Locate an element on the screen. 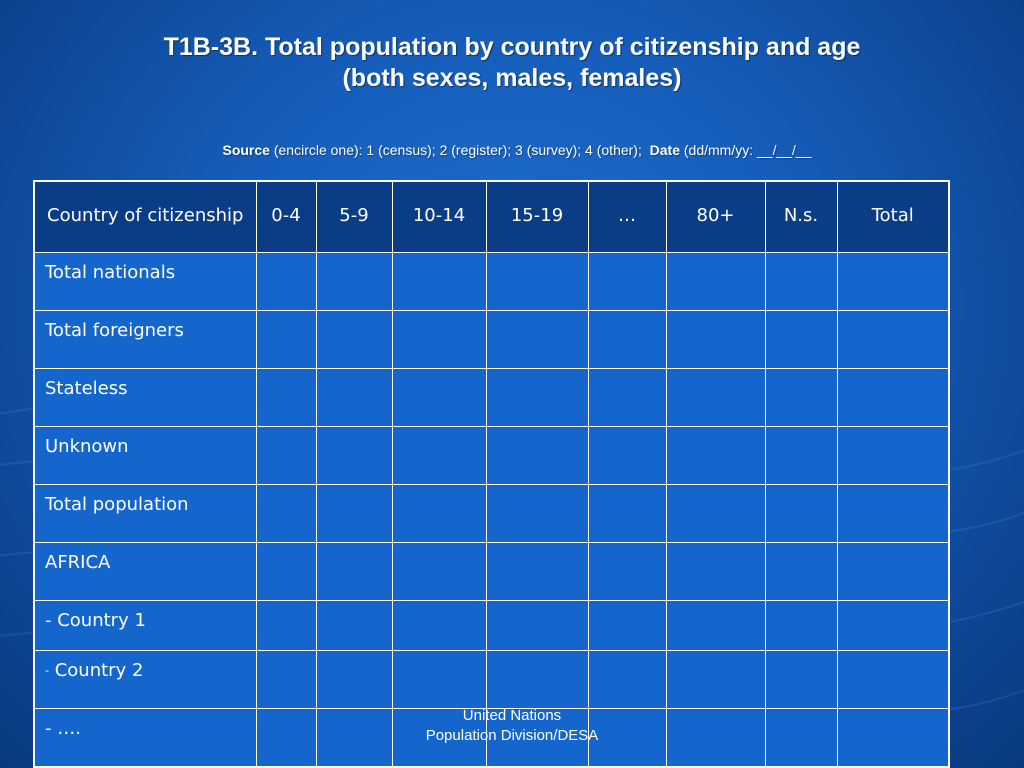 This screenshot has height=768, width=1024. table-row: - …. is located at coordinates (491, 738).